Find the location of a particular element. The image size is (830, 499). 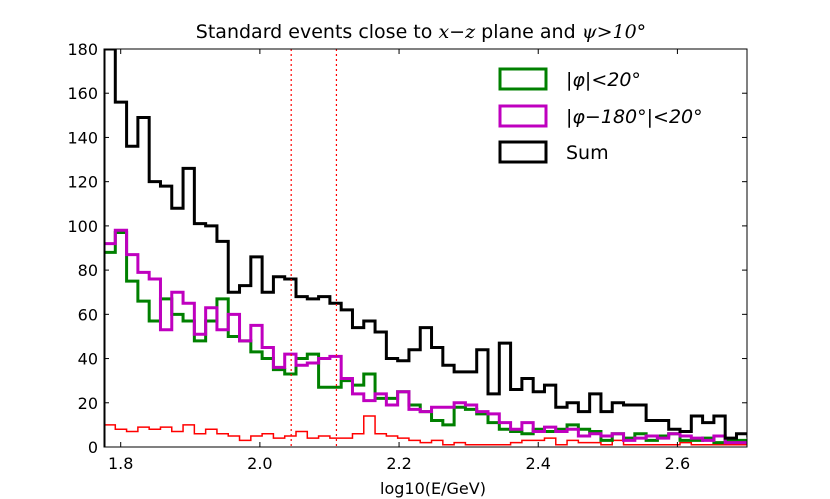

legend-label-sum: Sum is located at coordinates (587, 153).